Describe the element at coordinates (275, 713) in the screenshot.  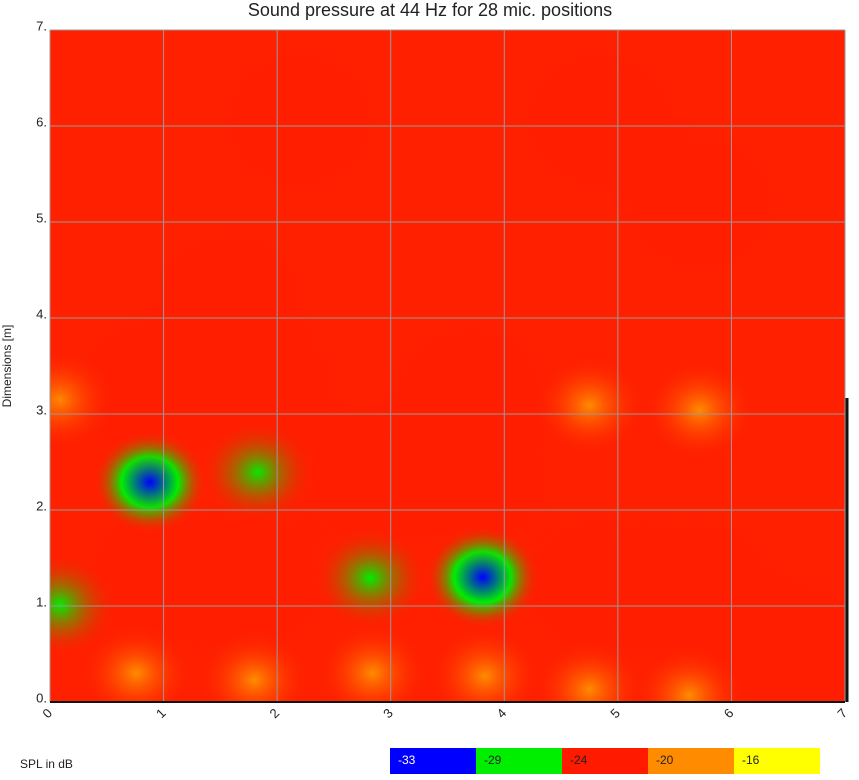
I see `x-tick-label: 2` at that location.